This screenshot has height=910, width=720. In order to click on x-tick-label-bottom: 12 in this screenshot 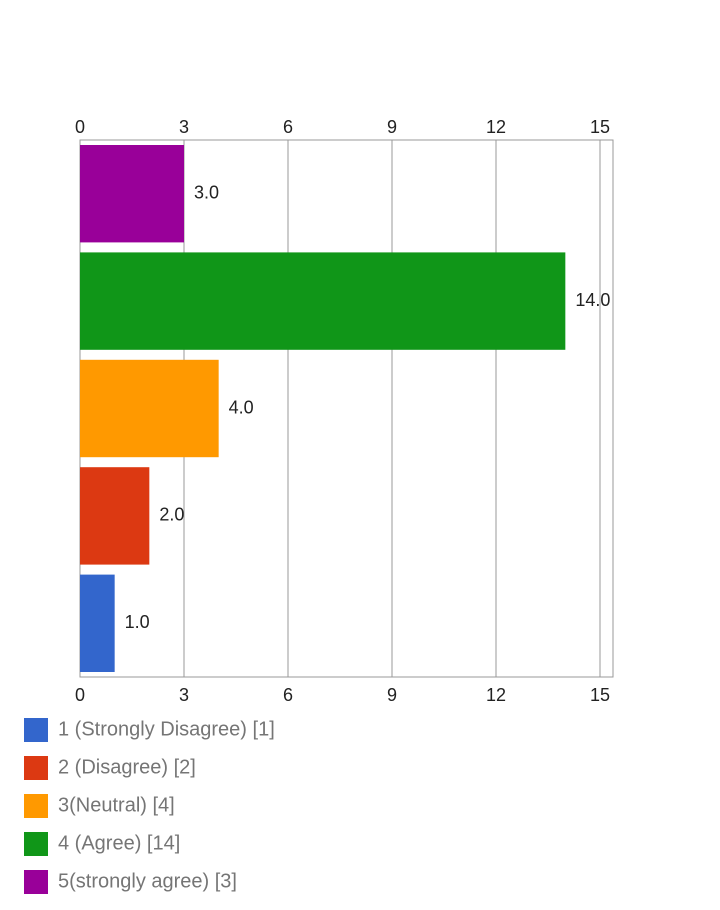, I will do `click(496, 695)`.